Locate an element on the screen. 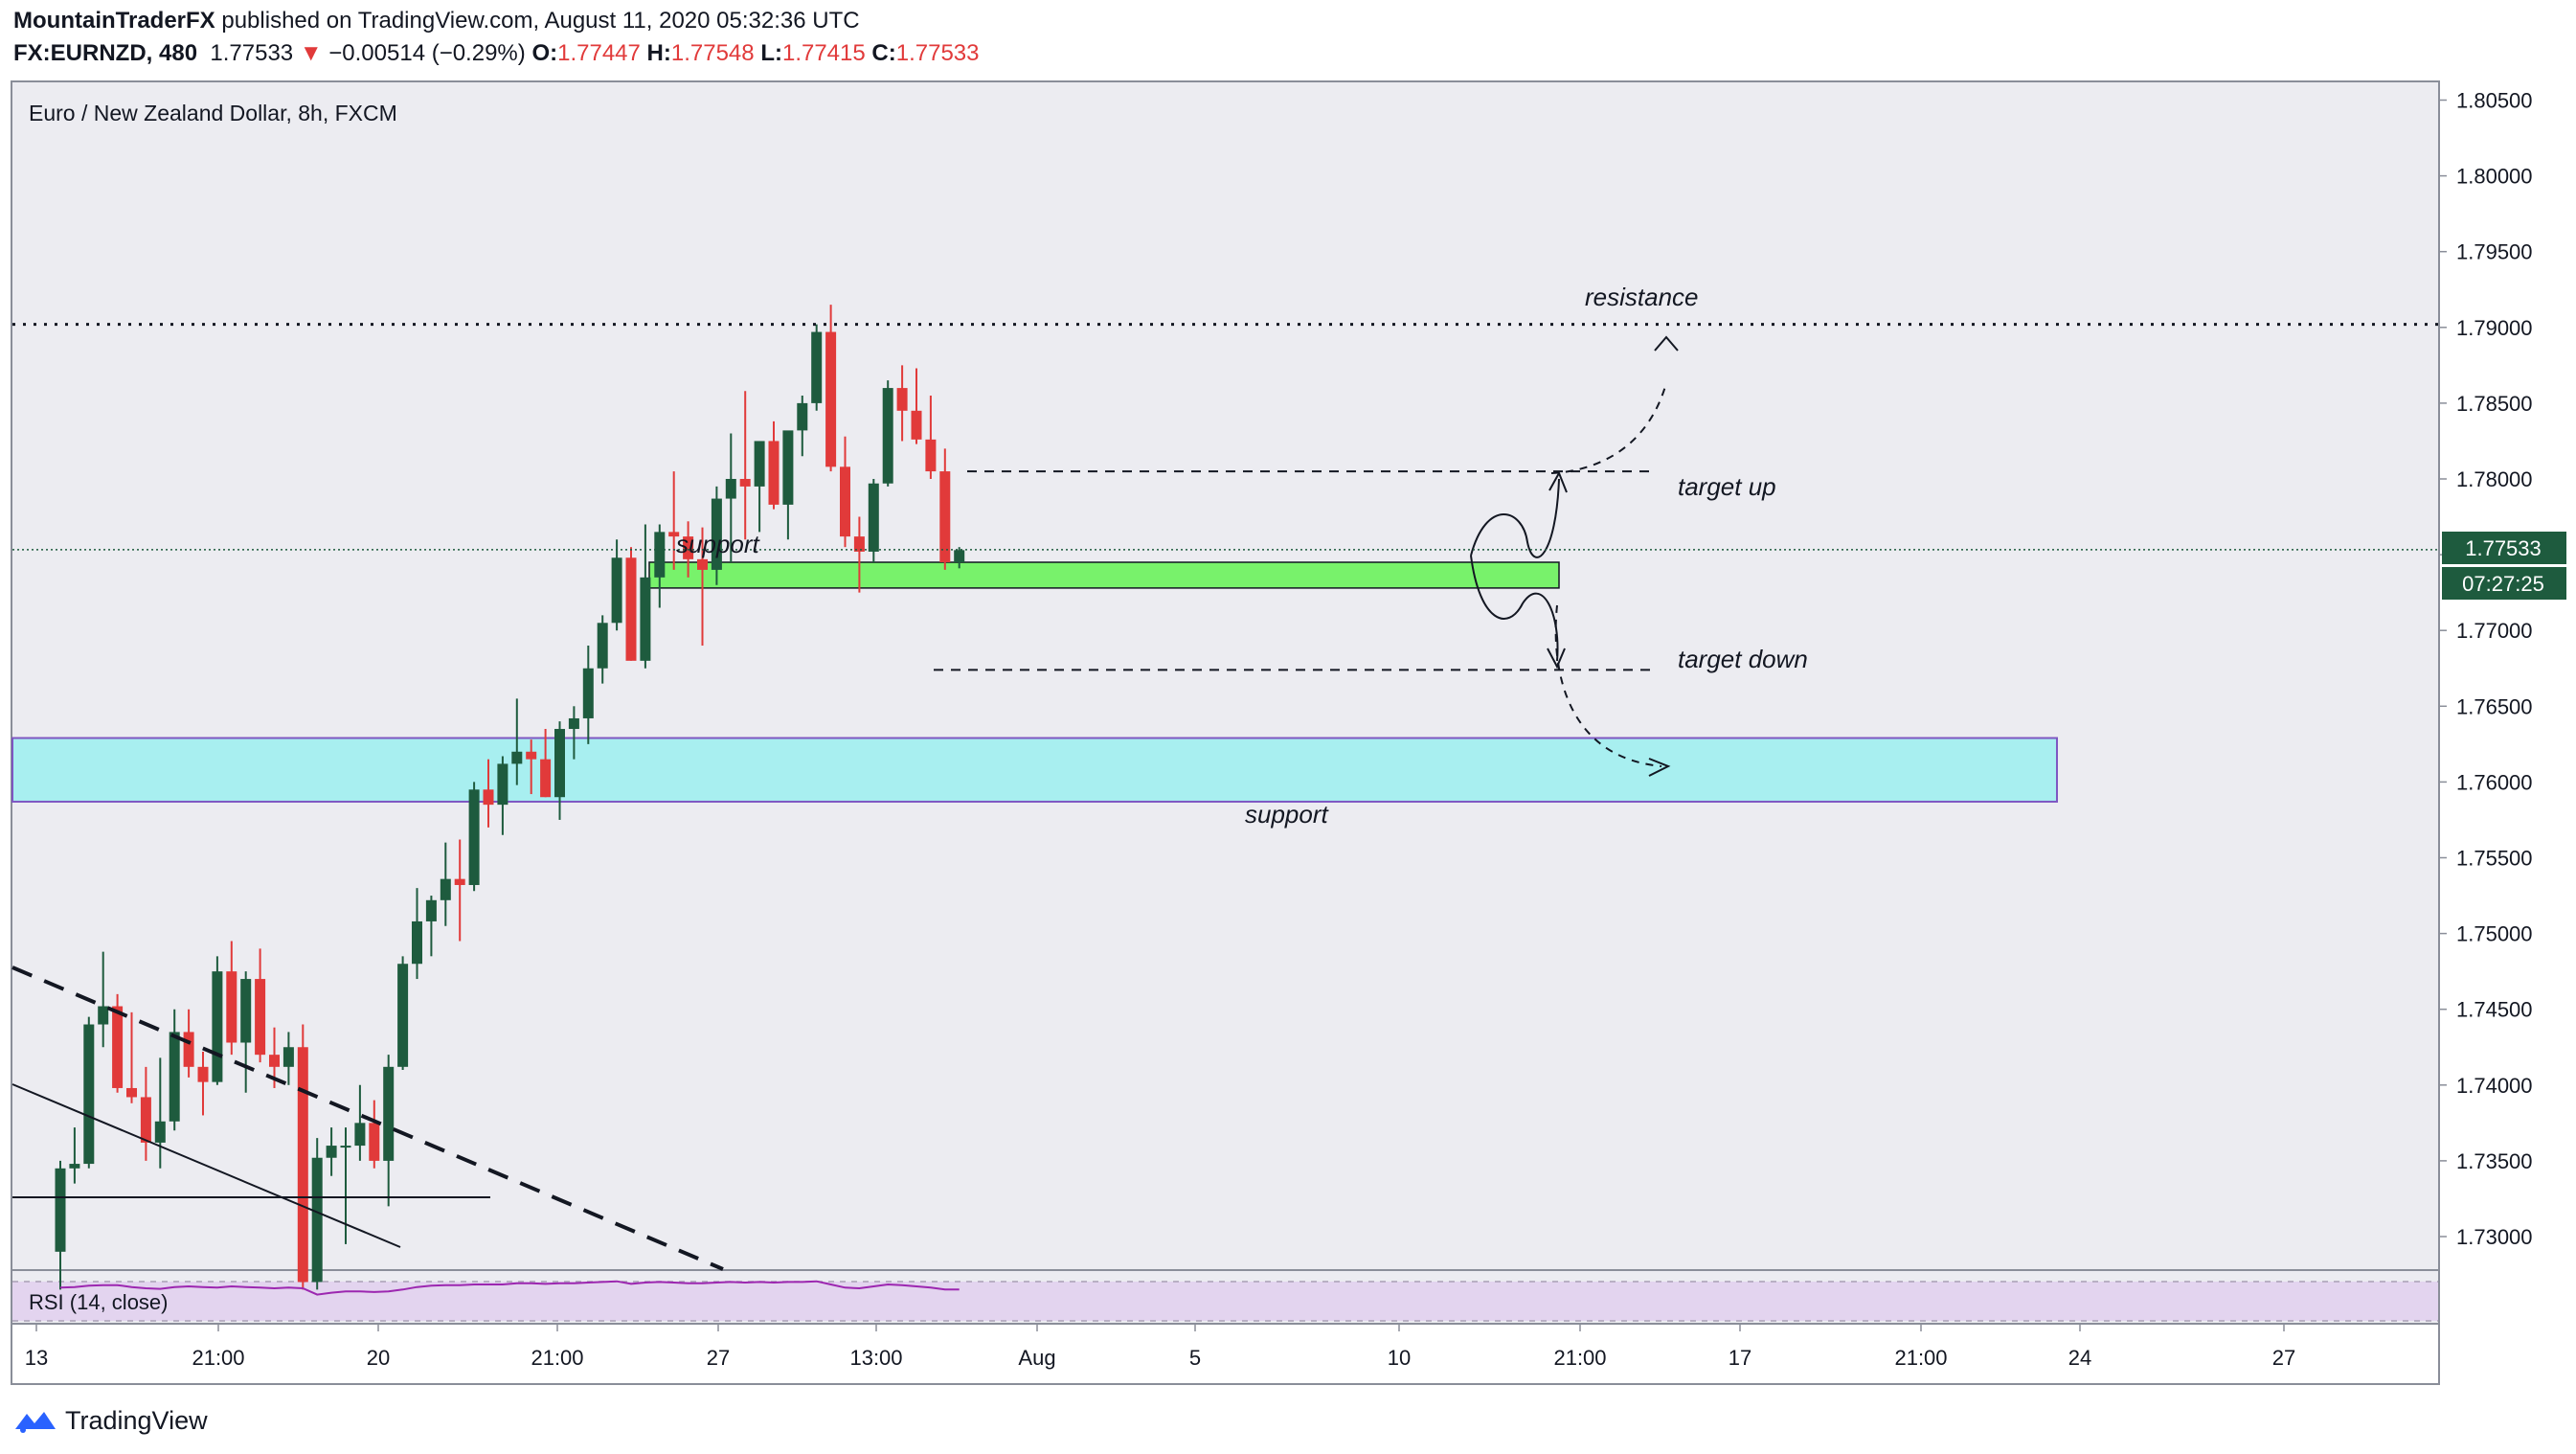 This screenshot has height=1454, width=2576. rsi-label: RSI (14, close) is located at coordinates (99, 1302).